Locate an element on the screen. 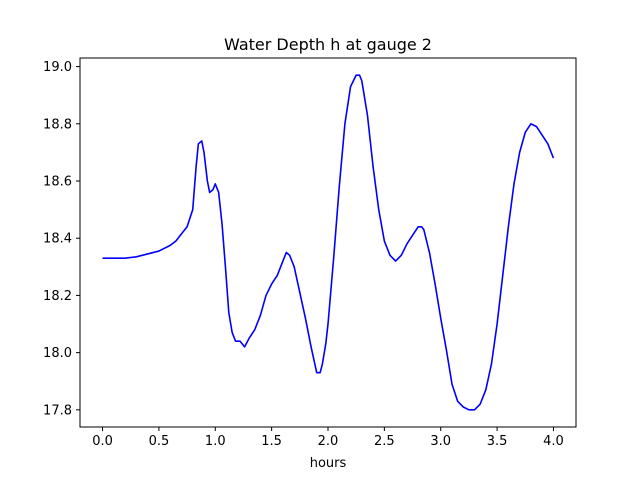 This screenshot has height=480, width=640. x-tick-label: 2.0 is located at coordinates (328, 441).